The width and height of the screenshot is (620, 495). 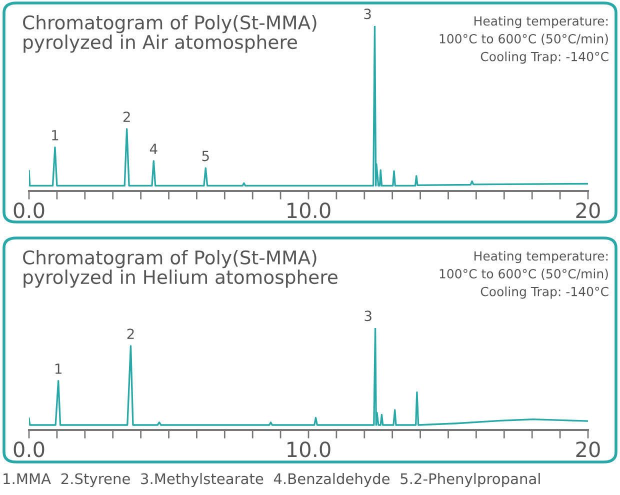 I want to click on annotation: 4, so click(x=154, y=149).